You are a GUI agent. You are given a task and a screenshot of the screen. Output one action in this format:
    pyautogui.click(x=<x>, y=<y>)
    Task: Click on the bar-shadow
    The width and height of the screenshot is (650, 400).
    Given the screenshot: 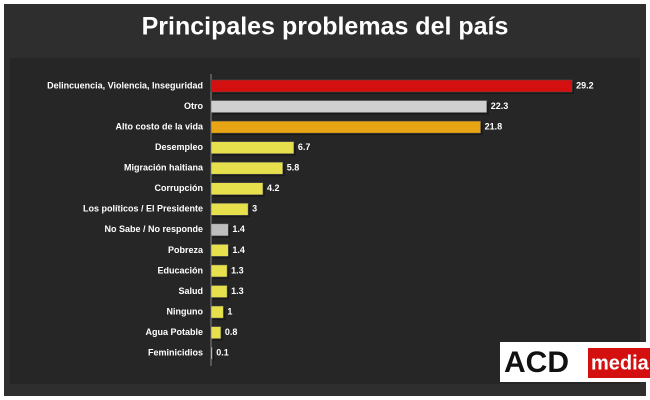 What is the action you would take?
    pyautogui.click(x=214, y=355)
    